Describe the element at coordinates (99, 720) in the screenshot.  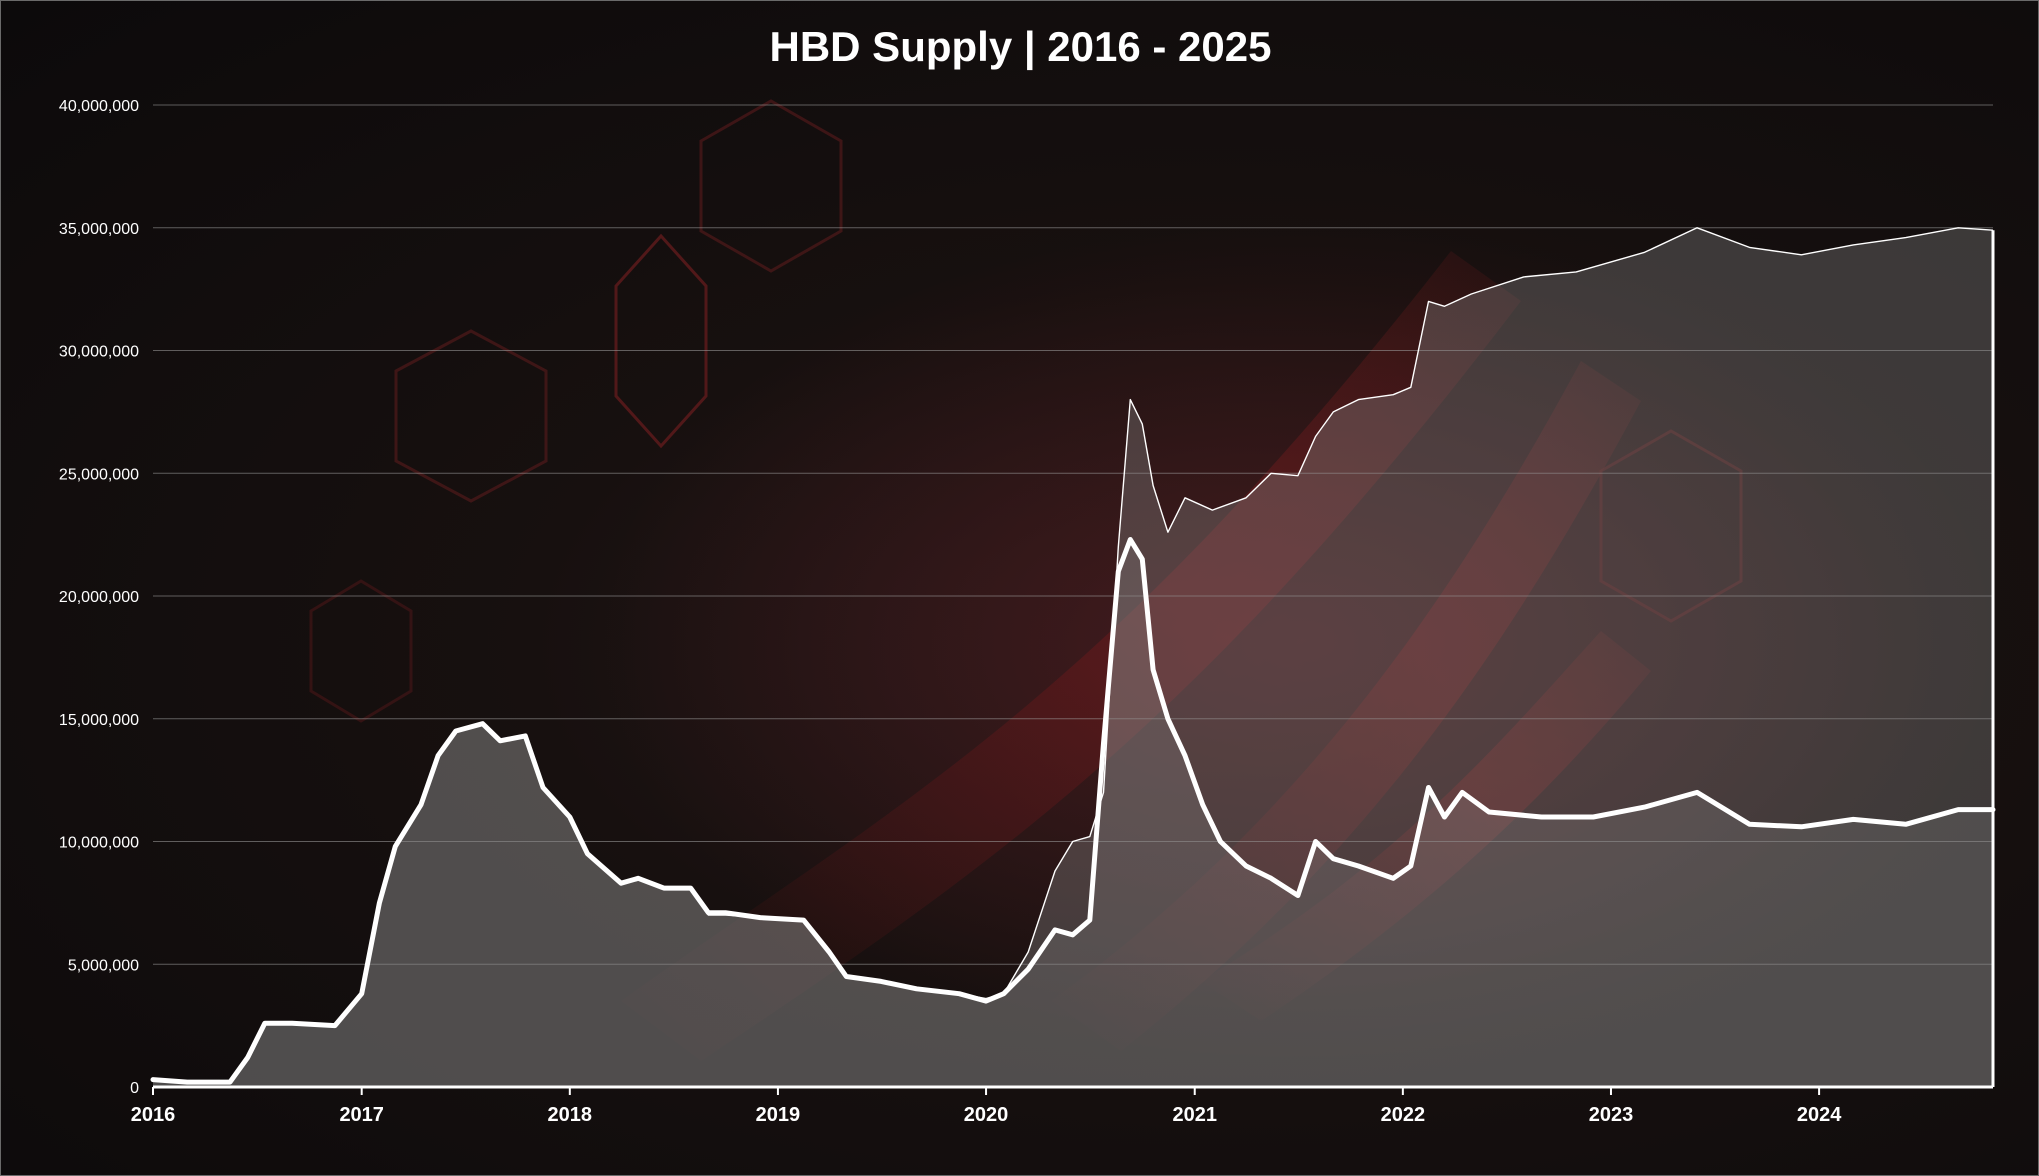
I see `y-tick-label: 15,000,000` at that location.